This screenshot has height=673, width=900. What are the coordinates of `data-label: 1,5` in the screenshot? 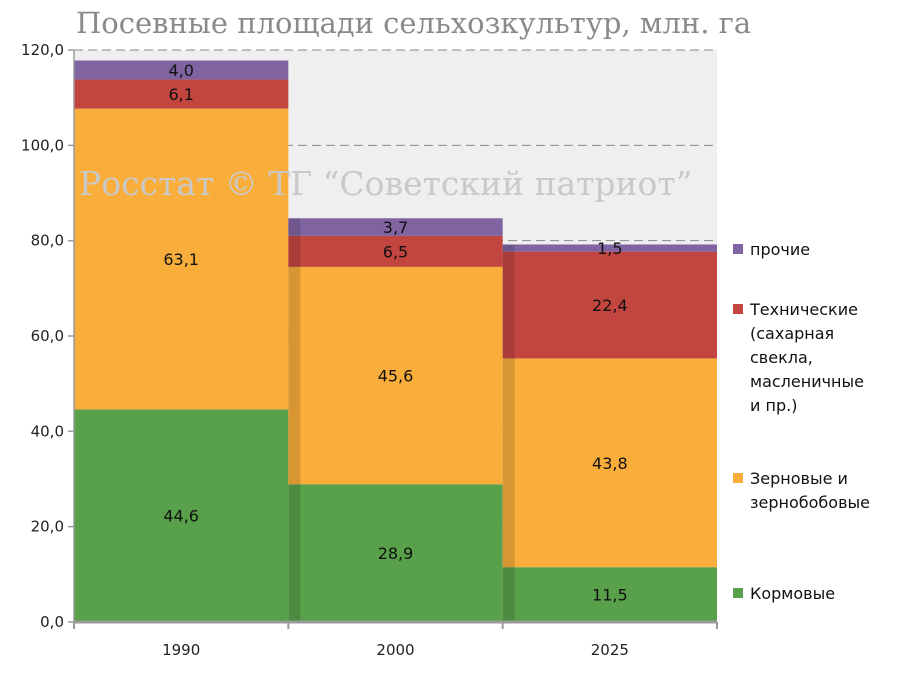 It's located at (609, 248).